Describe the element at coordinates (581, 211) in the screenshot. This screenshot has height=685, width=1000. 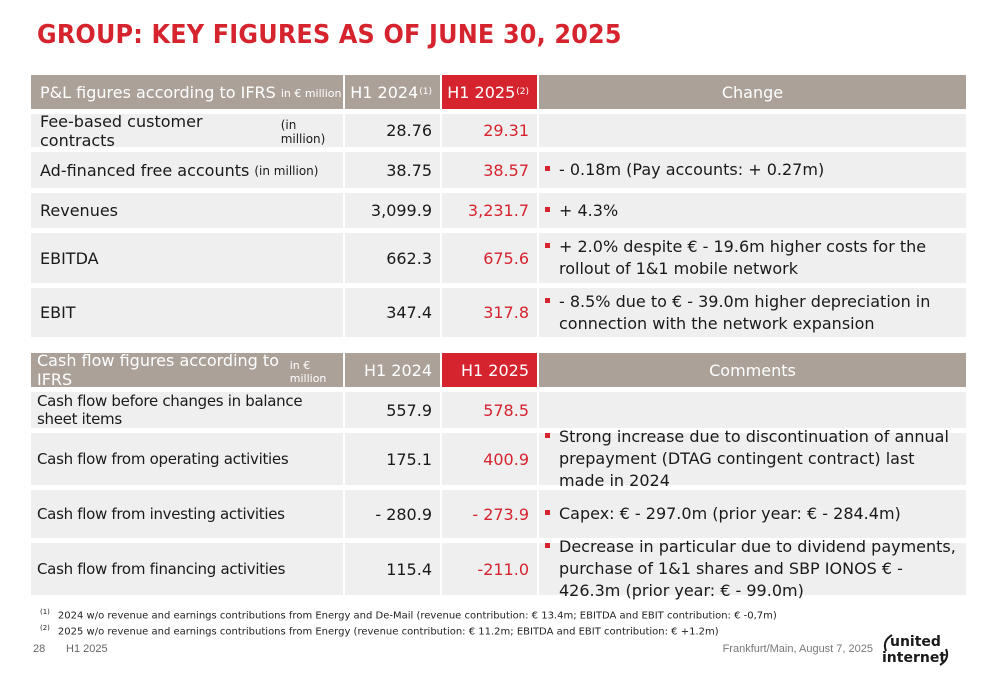
I see `change-bullet: + 4.3%` at that location.